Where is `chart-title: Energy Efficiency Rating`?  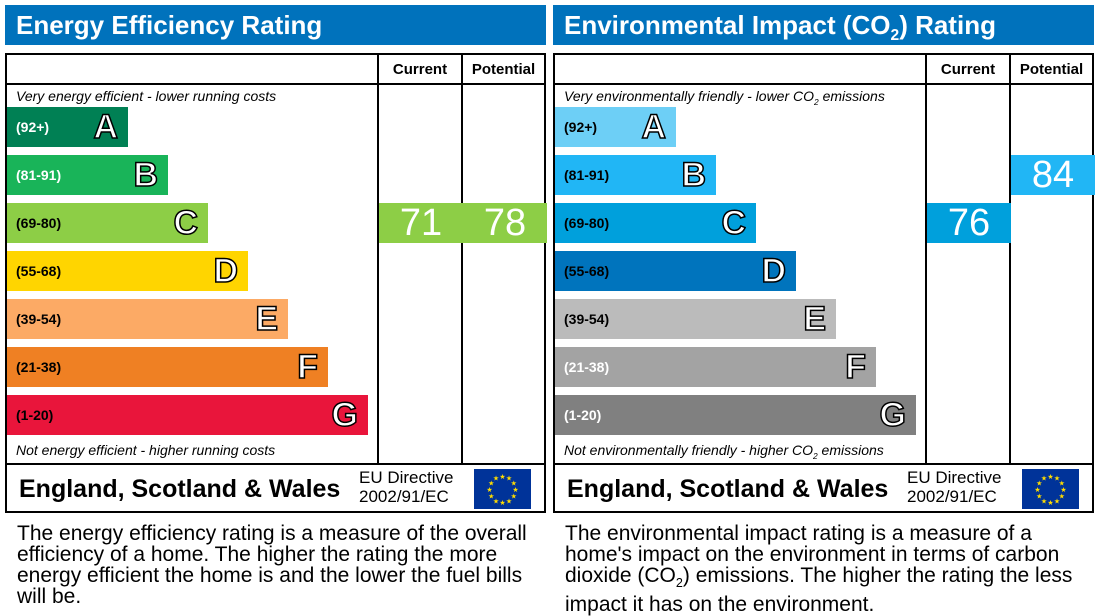 chart-title: Energy Efficiency Rating is located at coordinates (275, 25).